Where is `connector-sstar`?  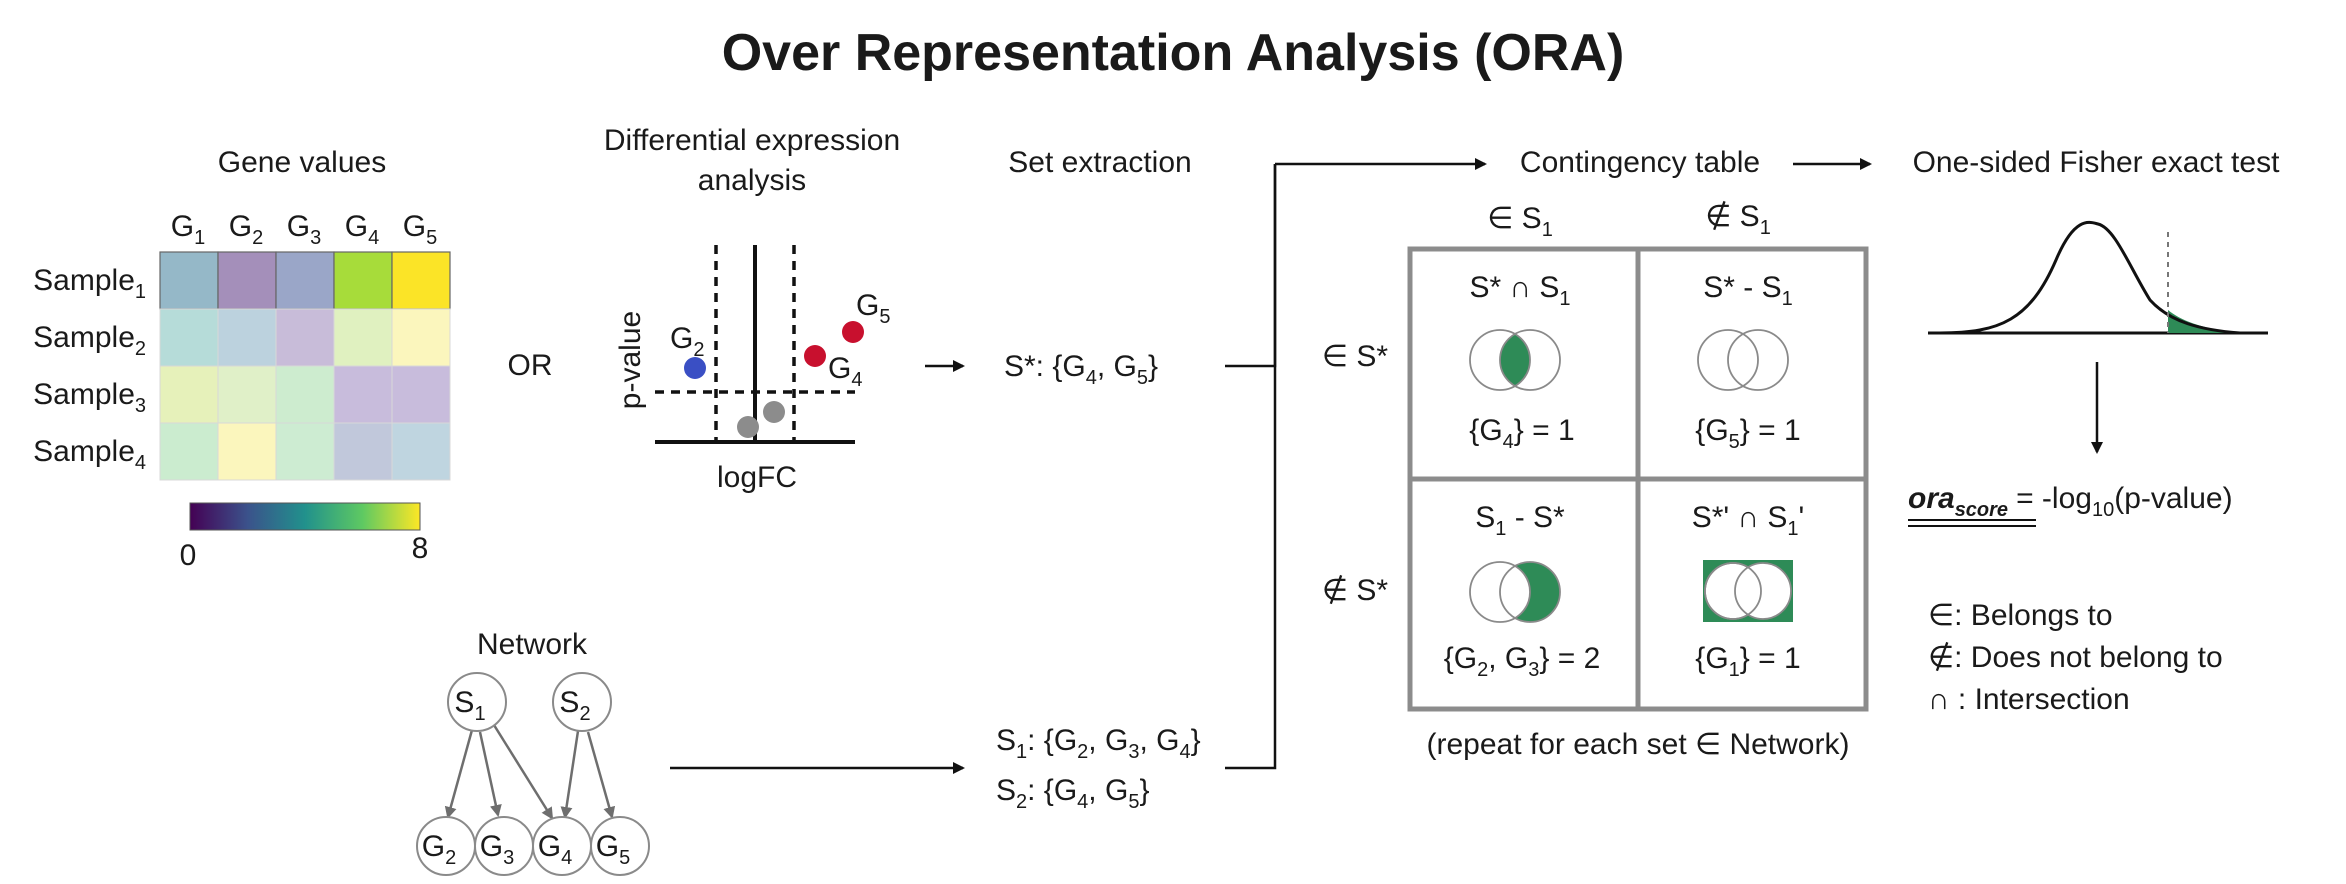 connector-sstar is located at coordinates (1251, 266).